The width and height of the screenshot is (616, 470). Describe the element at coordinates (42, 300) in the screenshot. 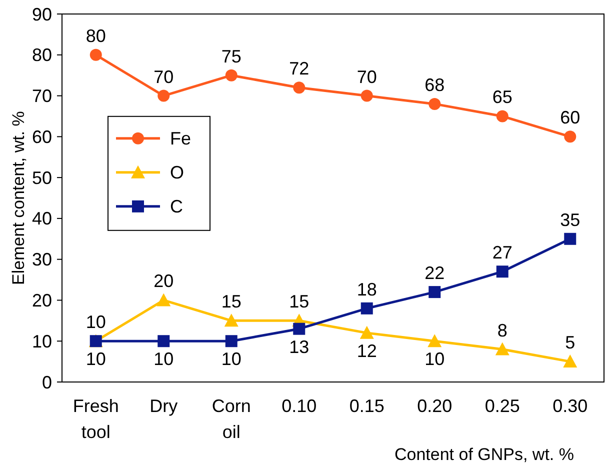

I see `y-tick-label: 20` at that location.